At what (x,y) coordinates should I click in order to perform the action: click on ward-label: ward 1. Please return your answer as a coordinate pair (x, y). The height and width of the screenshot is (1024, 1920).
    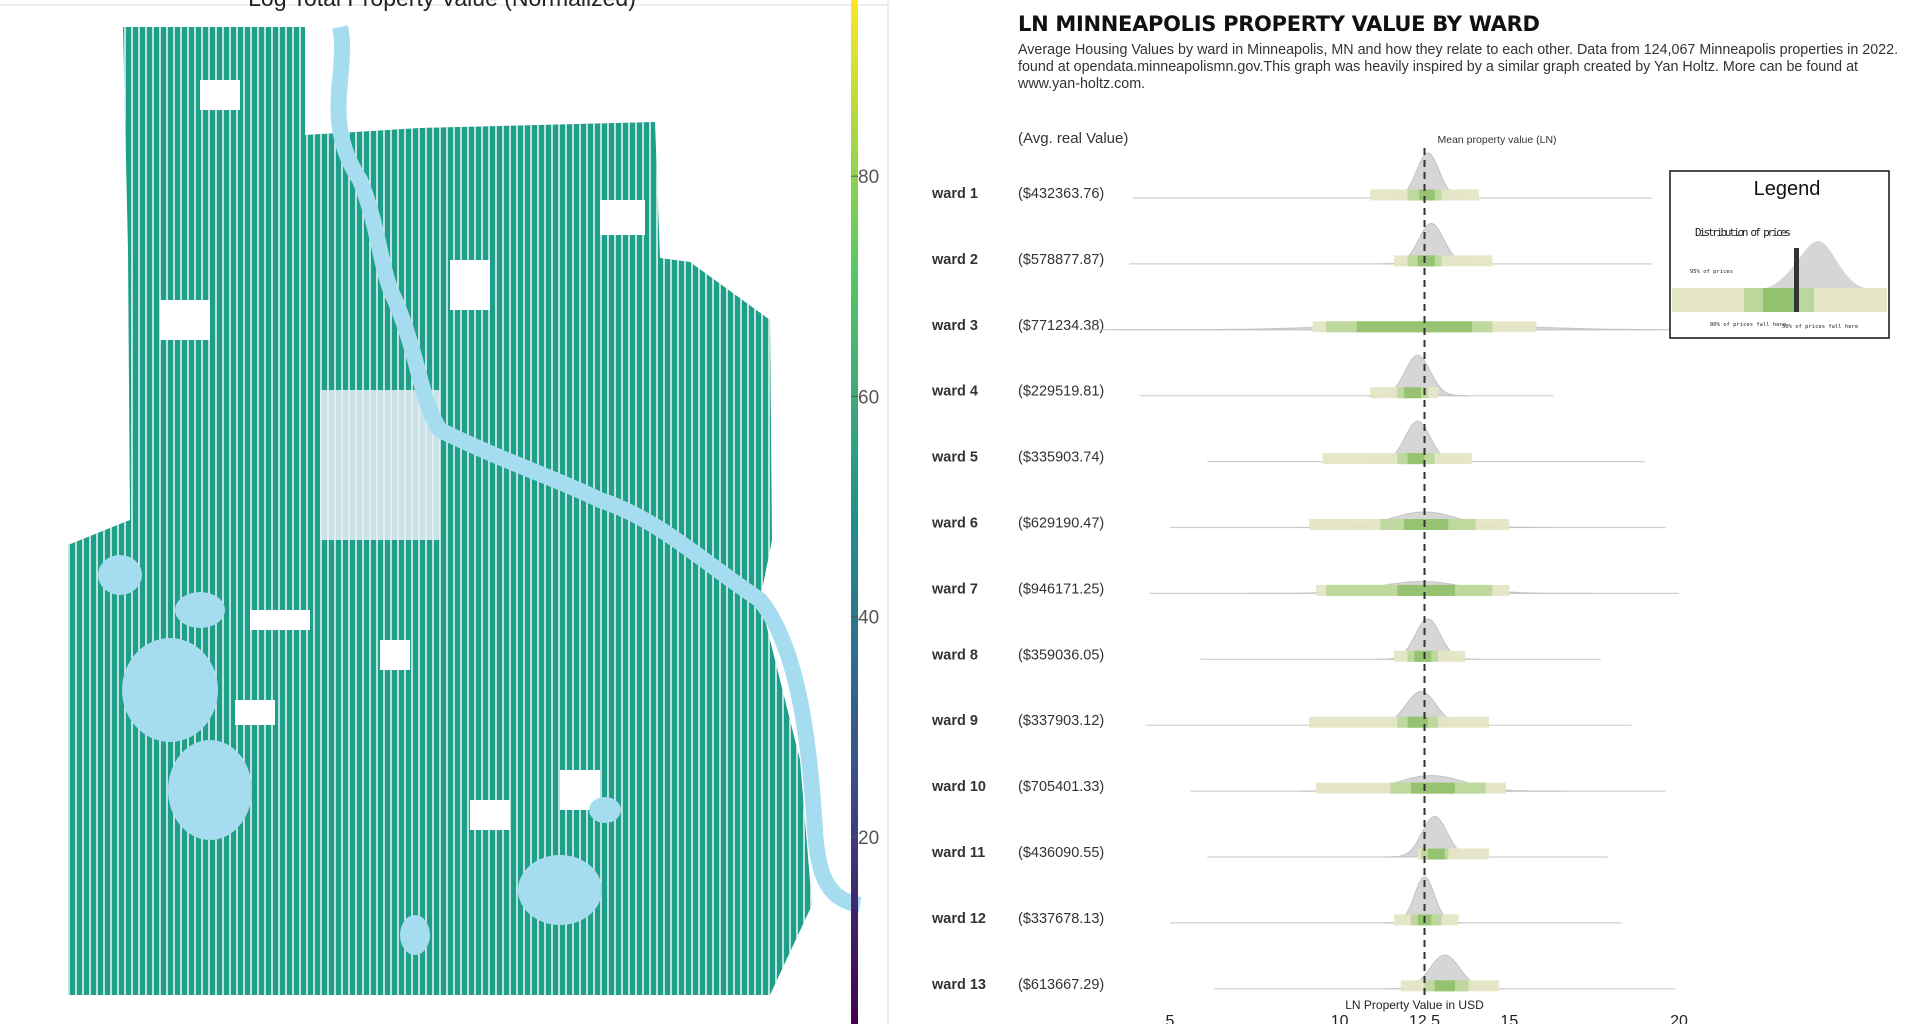
    Looking at the image, I should click on (954, 194).